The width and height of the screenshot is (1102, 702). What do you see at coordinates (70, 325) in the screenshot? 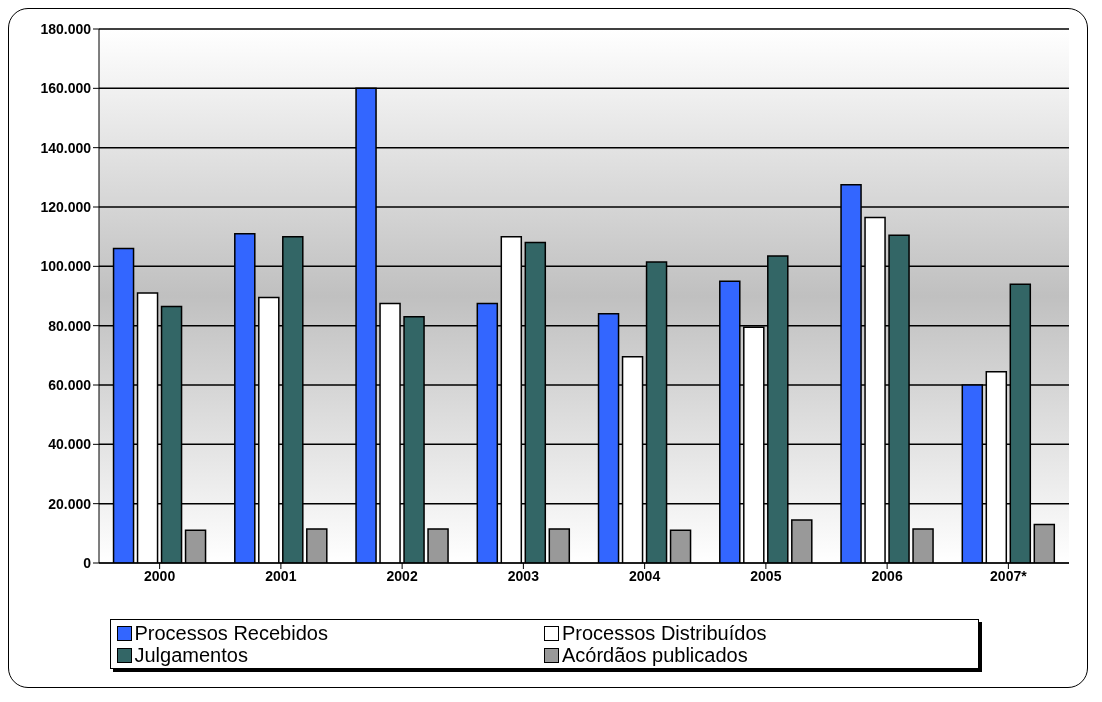
I see `y-tick-label: 80.000` at bounding box center [70, 325].